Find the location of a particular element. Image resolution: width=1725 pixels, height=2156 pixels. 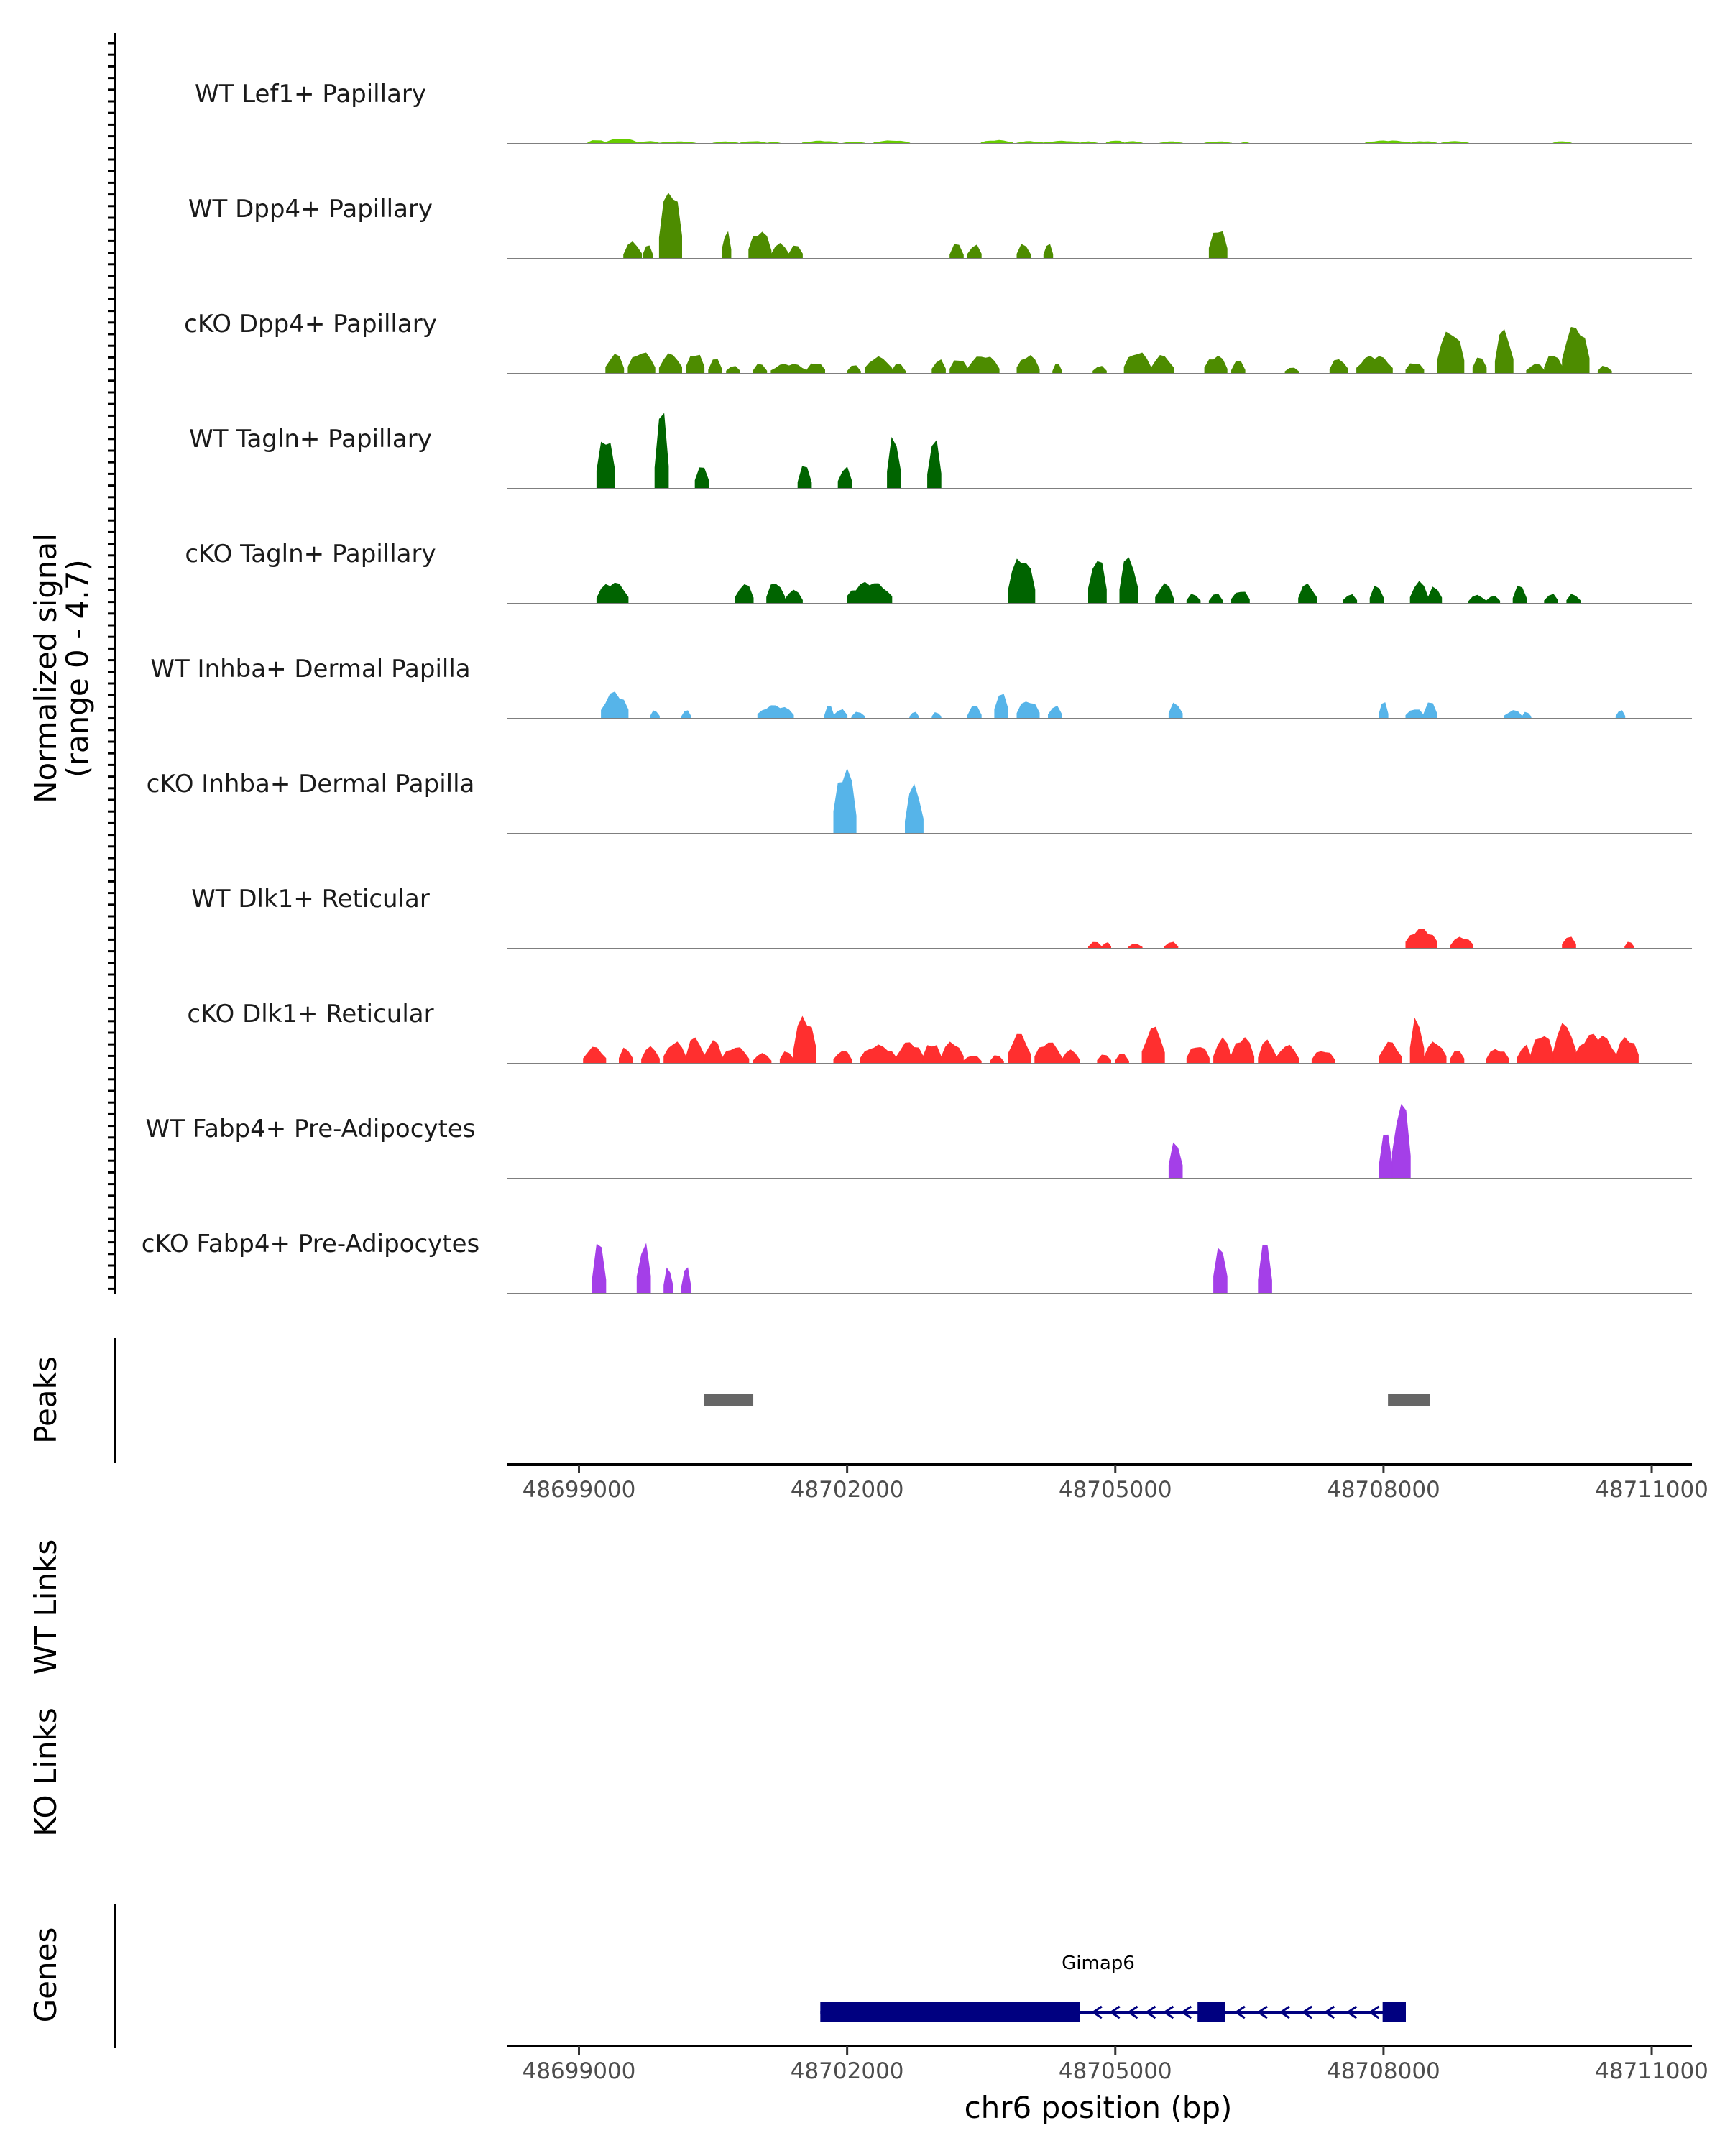

links-tracks: WT Links KO Links is located at coordinates (45, 1688).